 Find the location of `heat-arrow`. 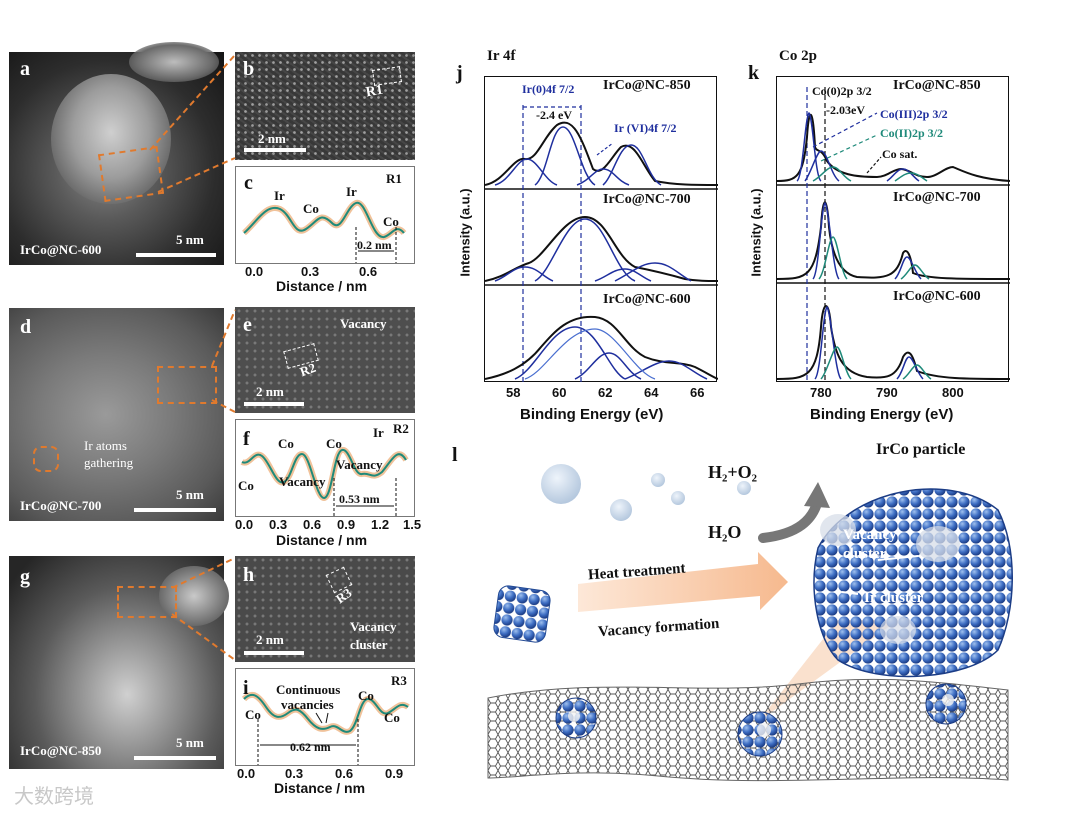

heat-arrow is located at coordinates (683, 582).